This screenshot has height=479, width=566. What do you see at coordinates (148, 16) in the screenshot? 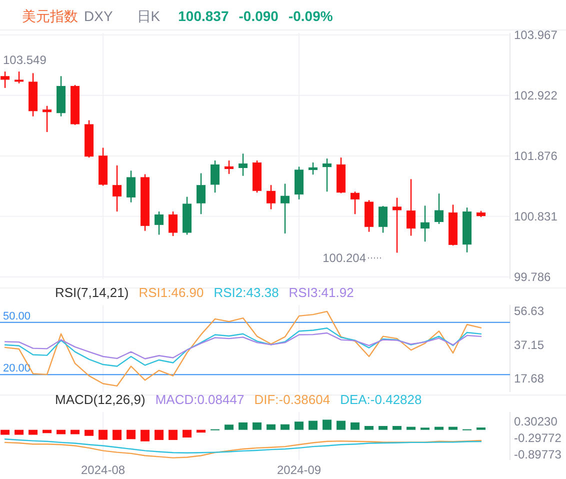
I see `text: 日K` at bounding box center [148, 16].